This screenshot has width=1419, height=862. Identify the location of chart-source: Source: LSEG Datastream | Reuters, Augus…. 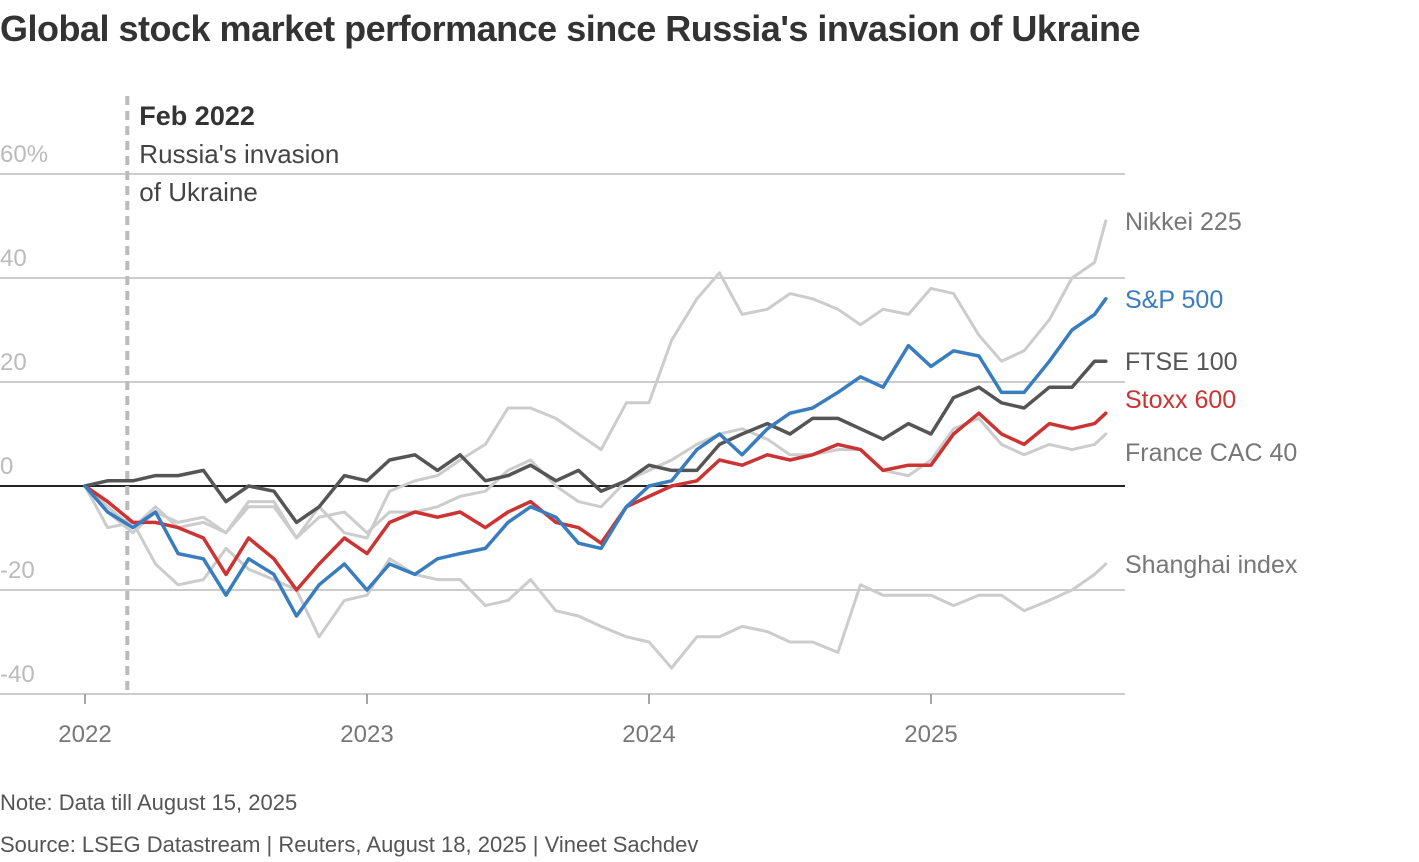
(349, 844).